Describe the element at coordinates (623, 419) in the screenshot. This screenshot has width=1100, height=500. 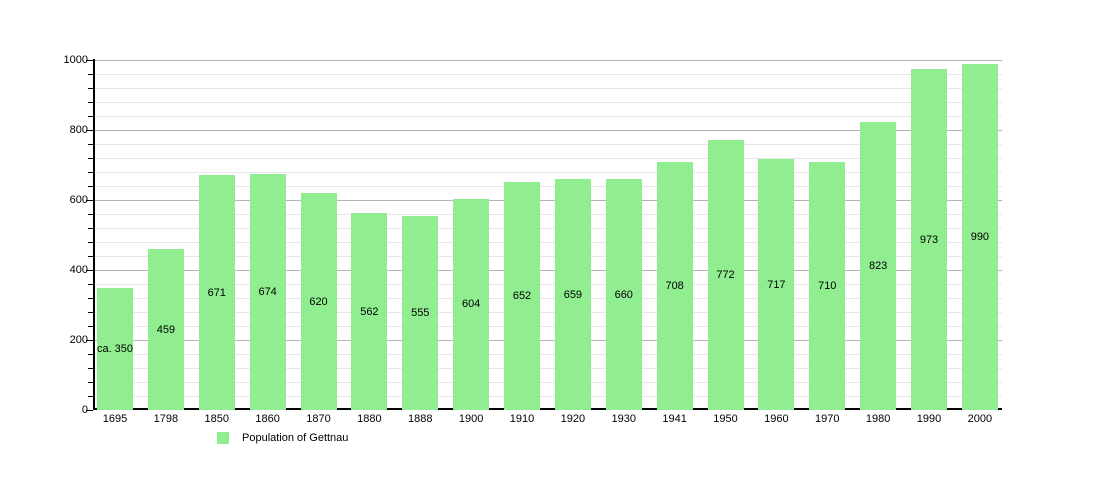
I see `x-axis-label: 1930` at that location.